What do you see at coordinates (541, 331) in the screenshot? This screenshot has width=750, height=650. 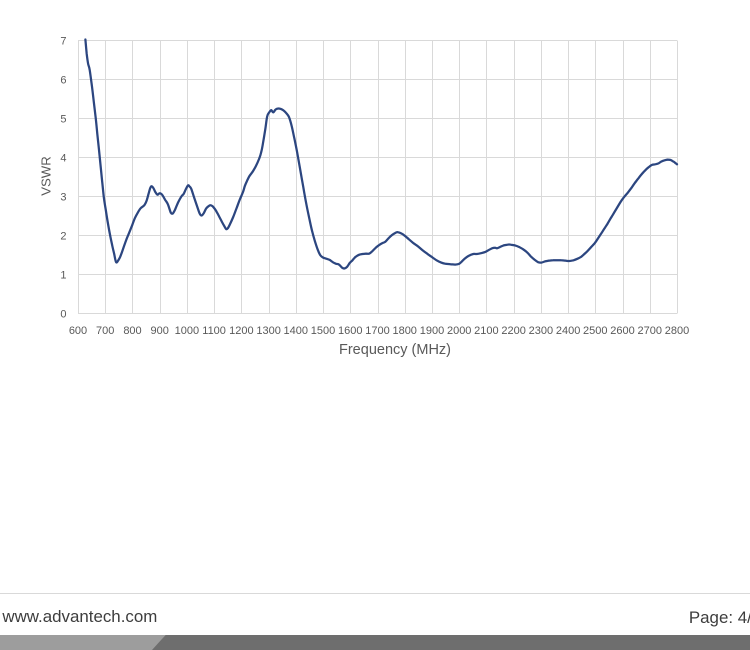 I see `svg-text: 2300` at bounding box center [541, 331].